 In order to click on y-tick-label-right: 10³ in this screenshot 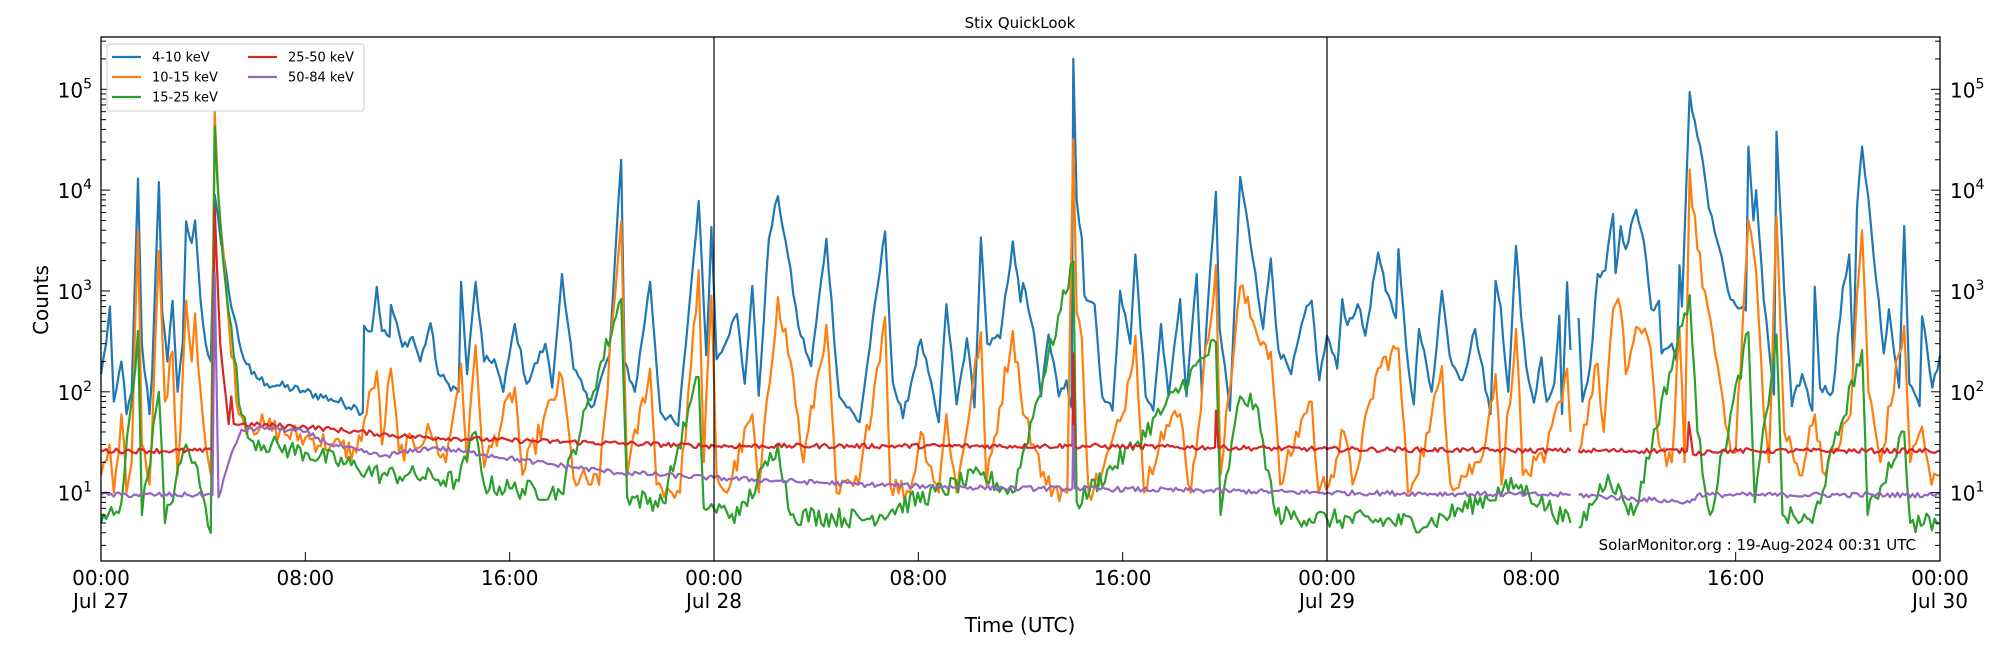, I will do `click(1967, 291)`.